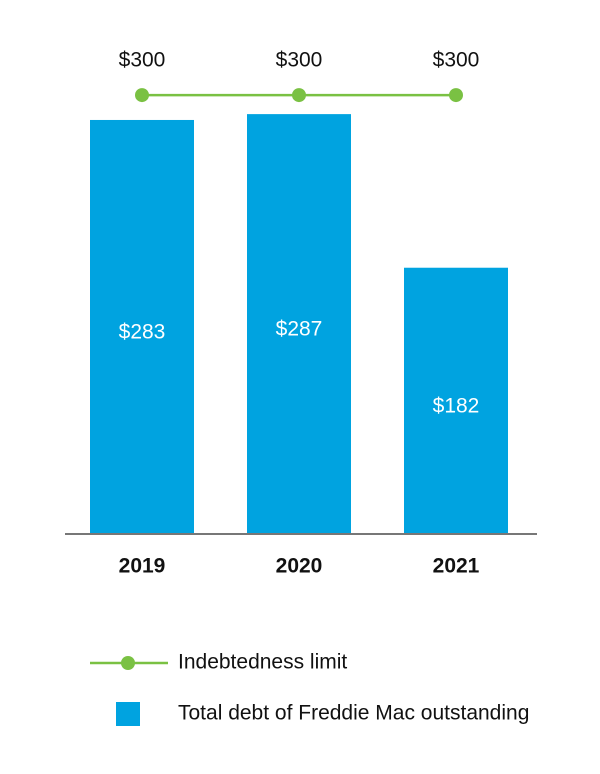 This screenshot has width=600, height=774. I want to click on bar-value-label: $283, so click(142, 332).